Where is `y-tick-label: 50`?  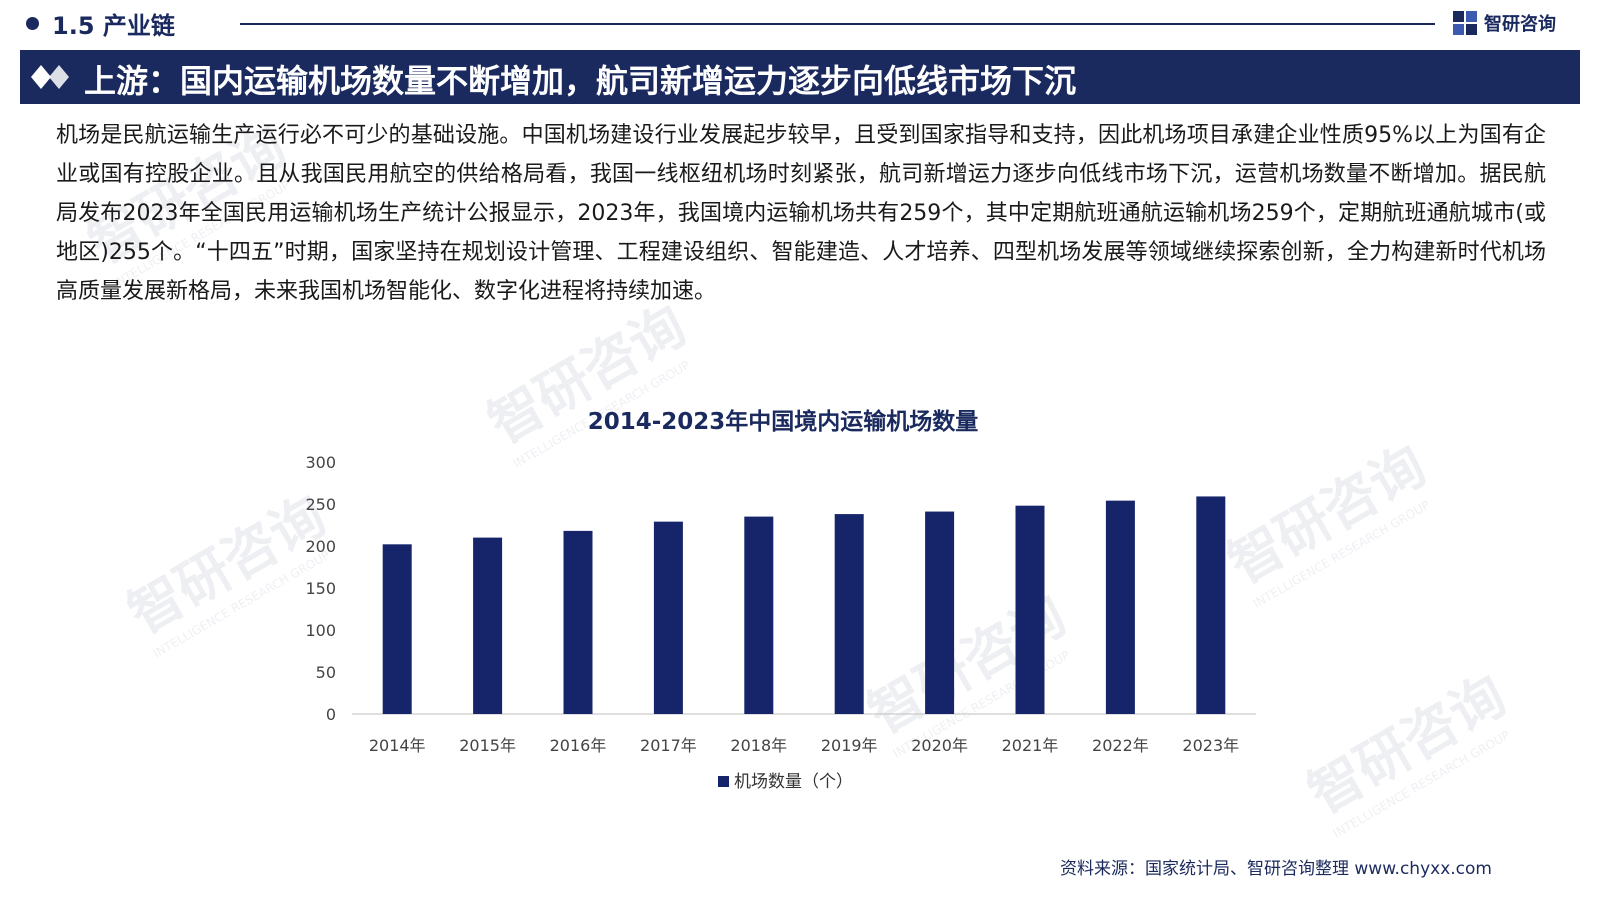 y-tick-label: 50 is located at coordinates (326, 672).